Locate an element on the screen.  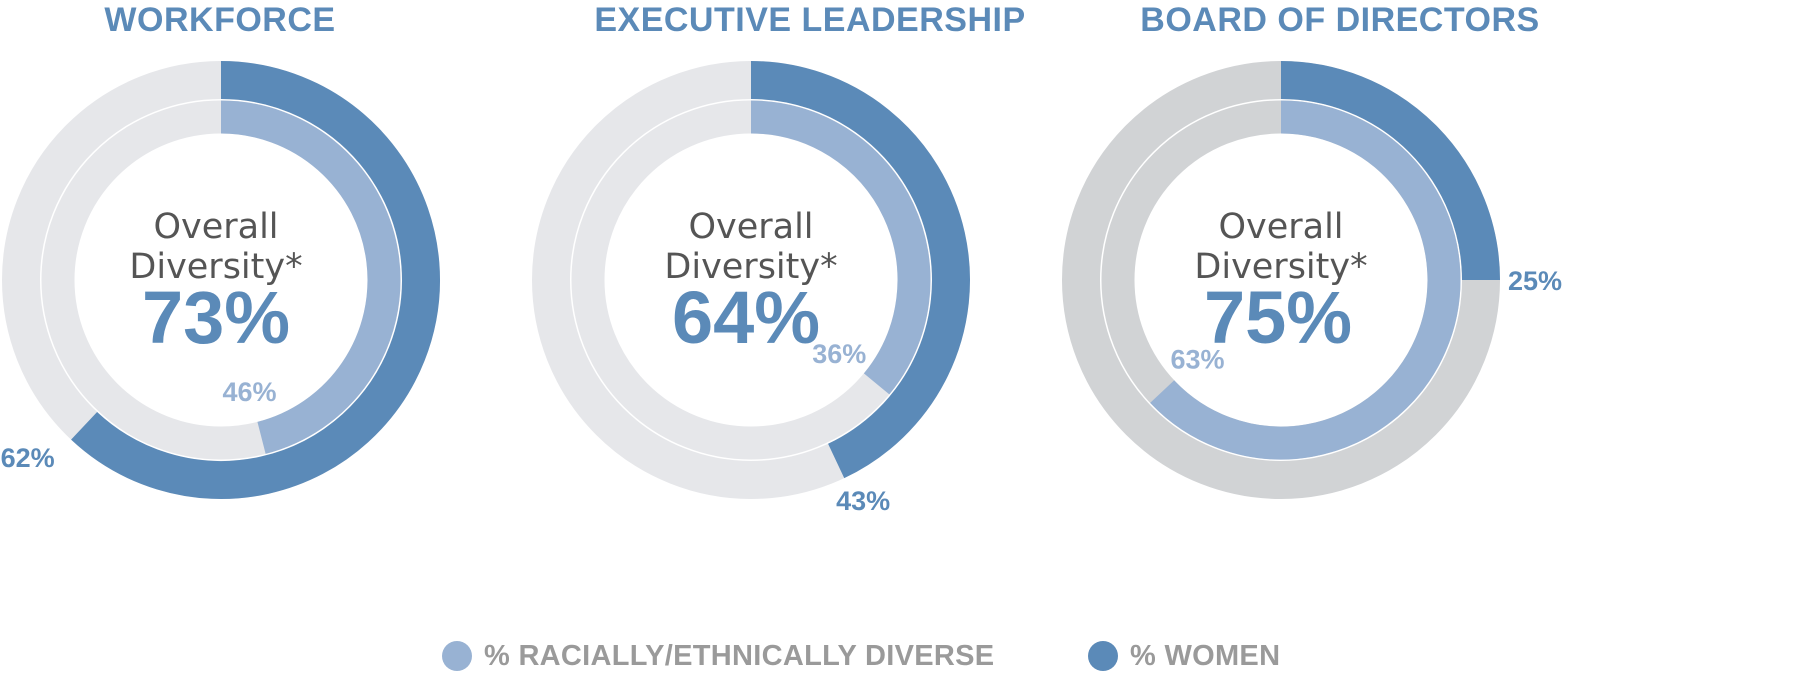
women-pct-label: 62% is located at coordinates (28, 458).